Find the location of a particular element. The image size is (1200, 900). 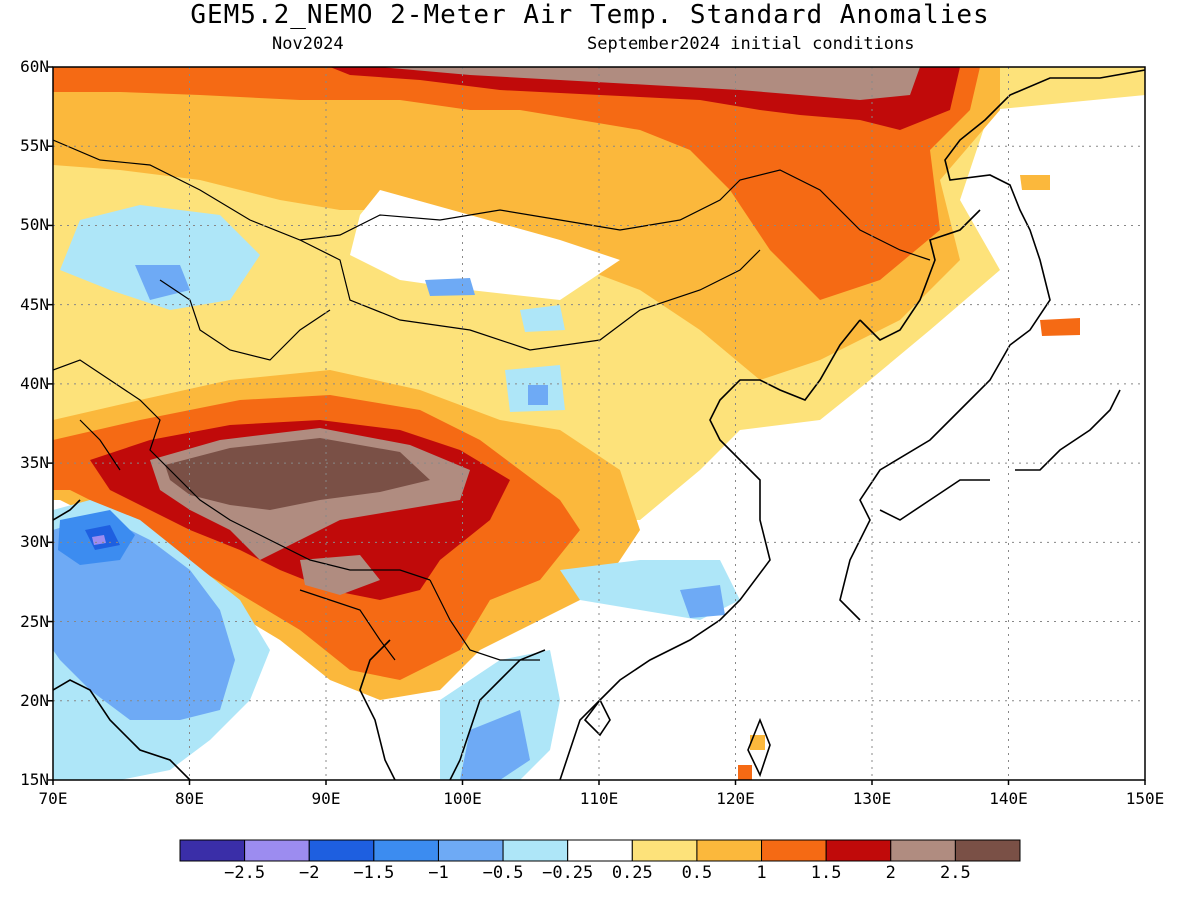

colorbar-tick-label: 2.5 is located at coordinates (955, 873).